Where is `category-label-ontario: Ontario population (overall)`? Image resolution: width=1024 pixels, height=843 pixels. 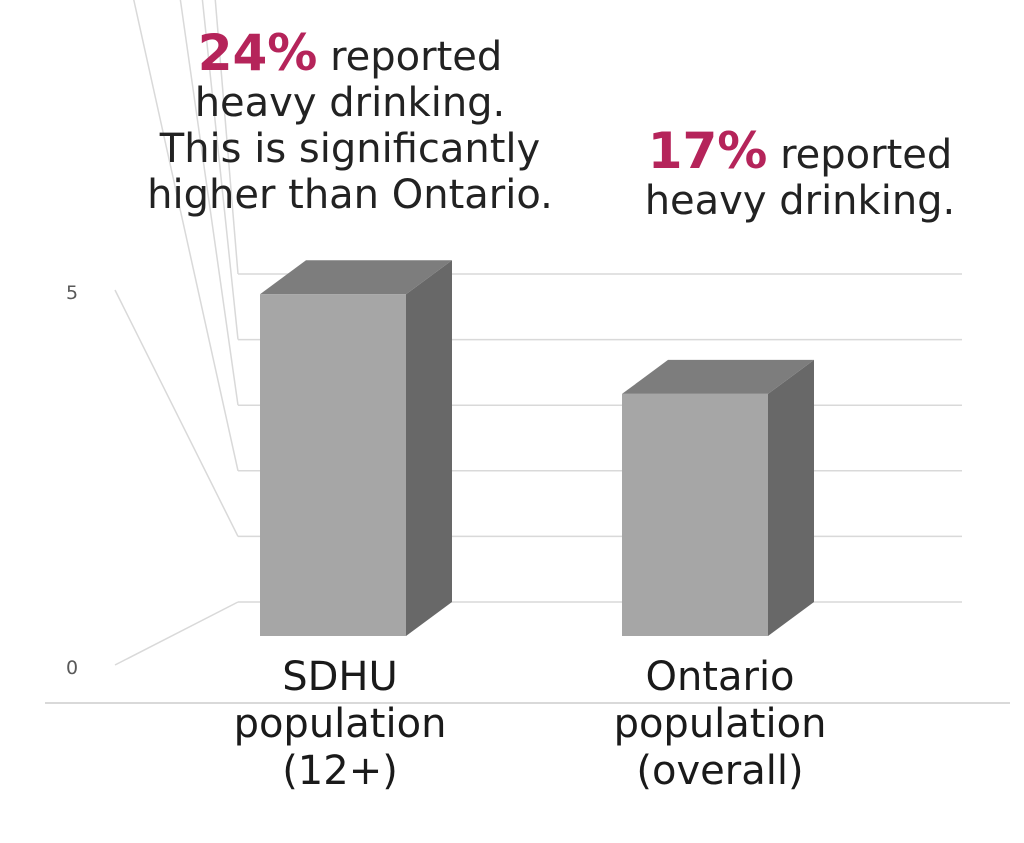 category-label-ontario: Ontario population (overall) is located at coordinates (720, 724).